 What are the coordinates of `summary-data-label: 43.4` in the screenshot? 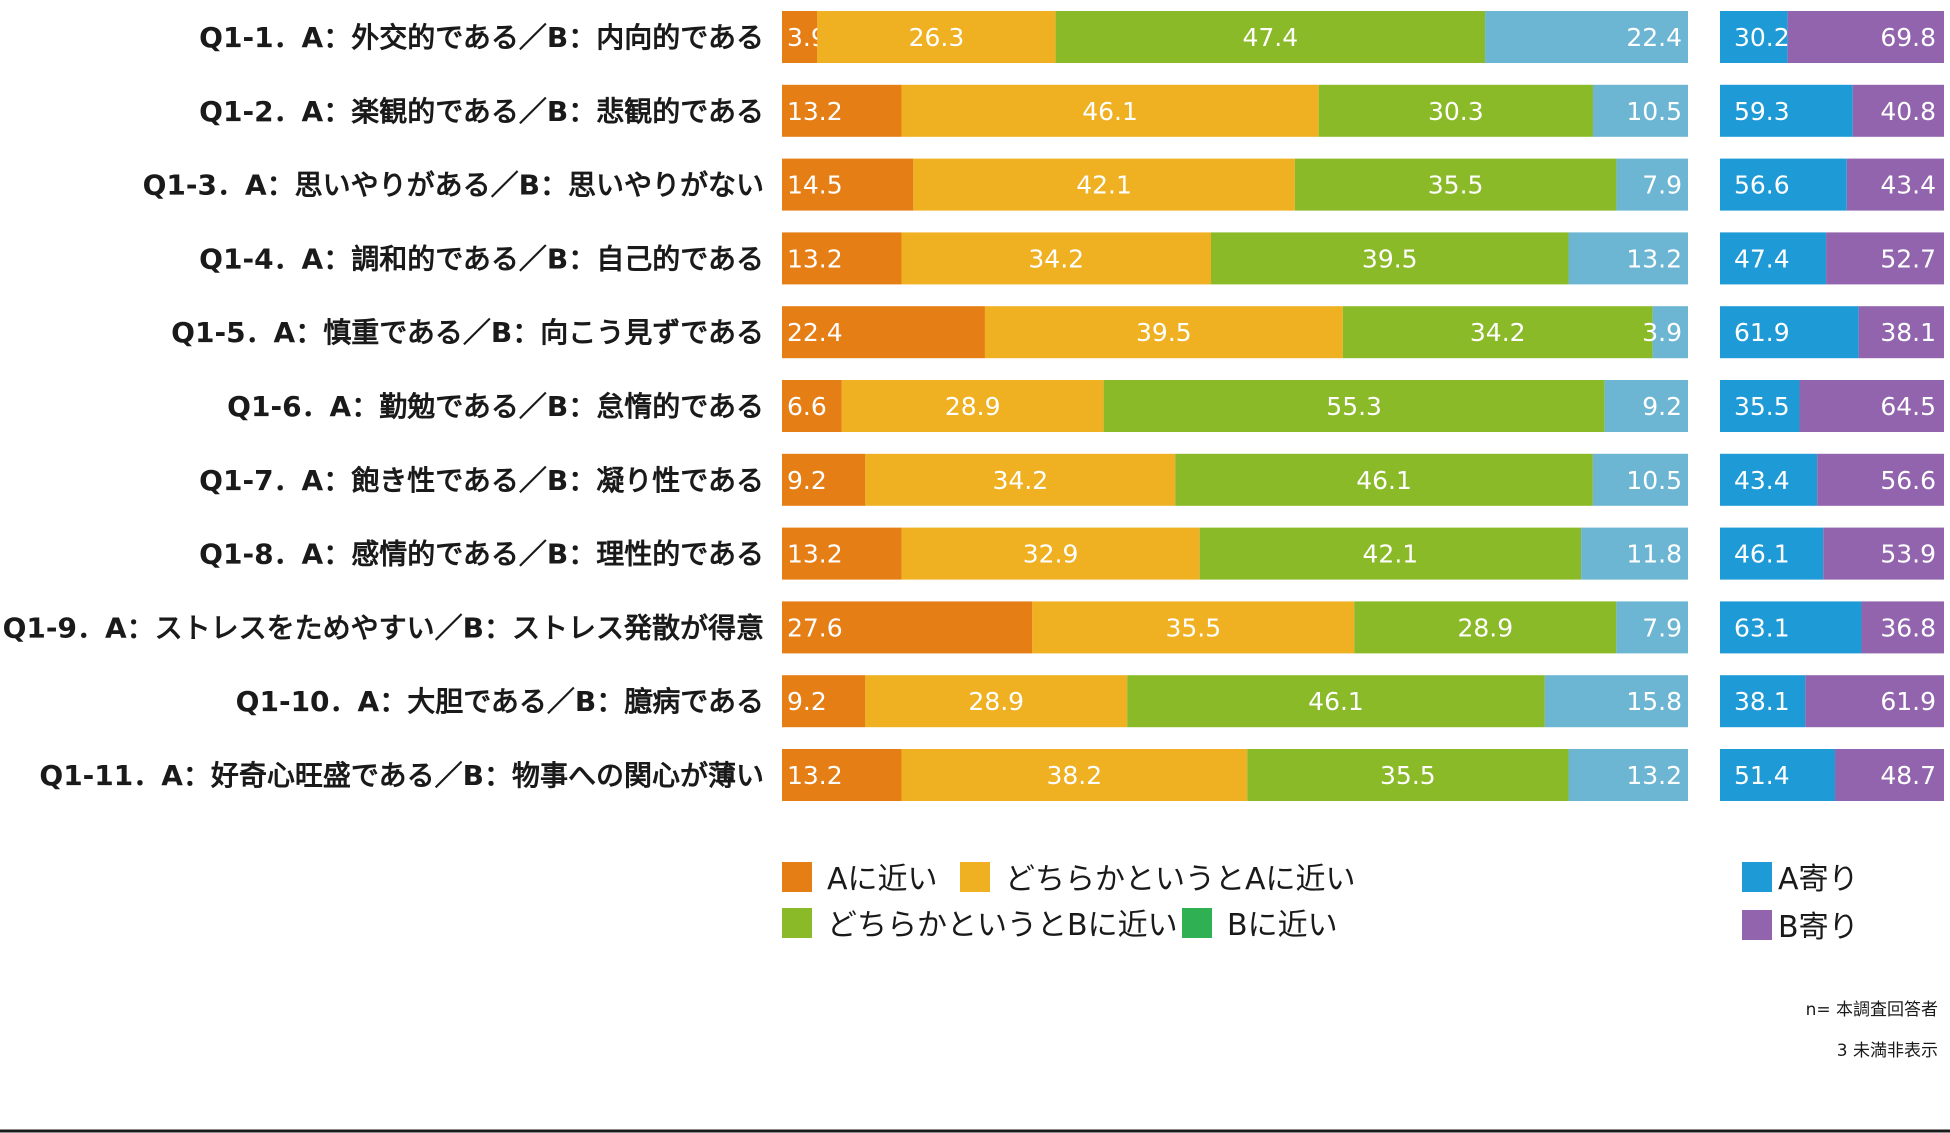 It's located at (1908, 185).